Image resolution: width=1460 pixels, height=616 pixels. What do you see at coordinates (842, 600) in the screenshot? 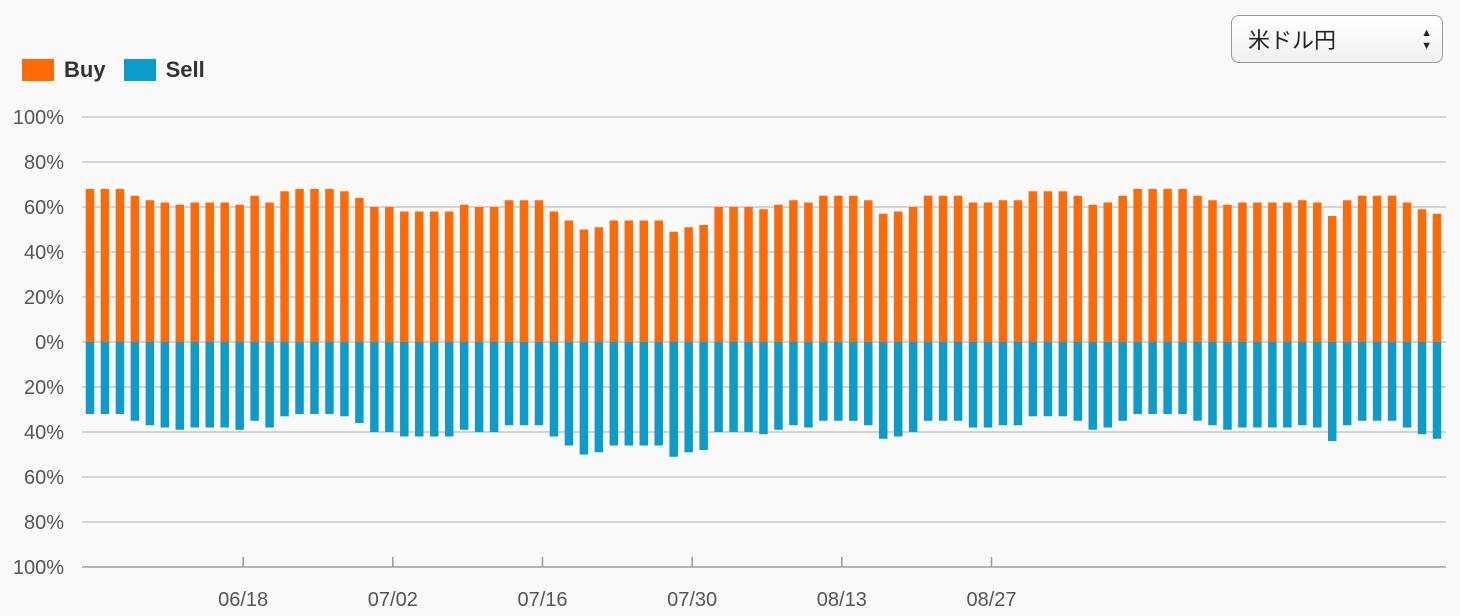
I see `x-tick-label: 08/13` at bounding box center [842, 600].